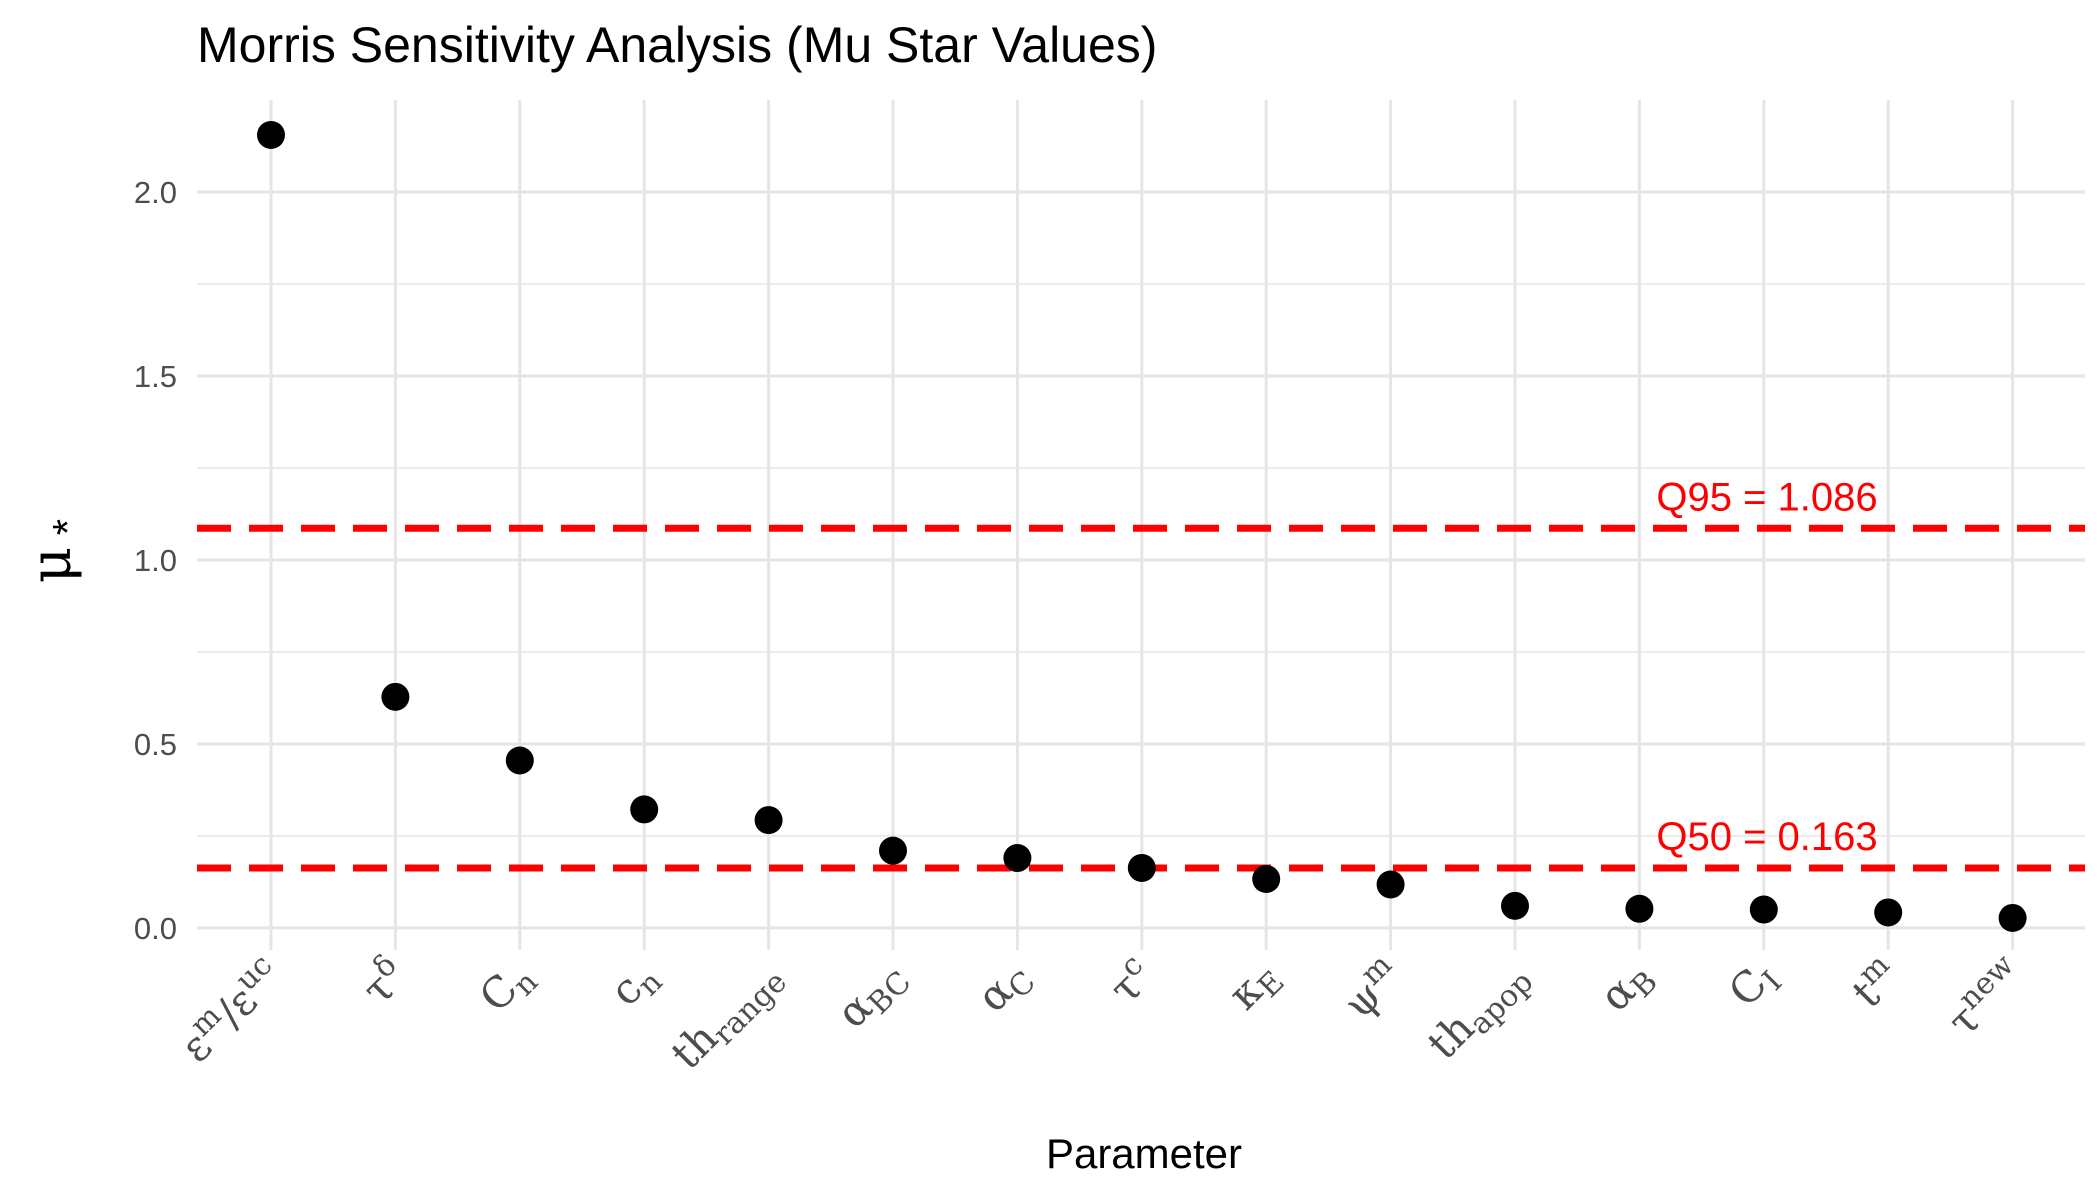 The width and height of the screenshot is (2100, 1200). I want to click on x-tick-label: Cn, so click(507, 987).